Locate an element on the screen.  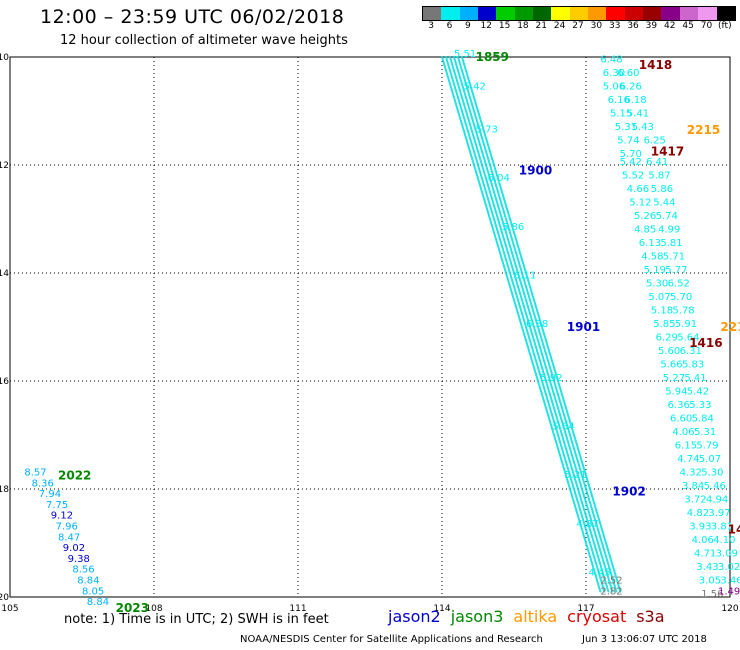
swh-point-label: 5.94 is located at coordinates (676, 392).